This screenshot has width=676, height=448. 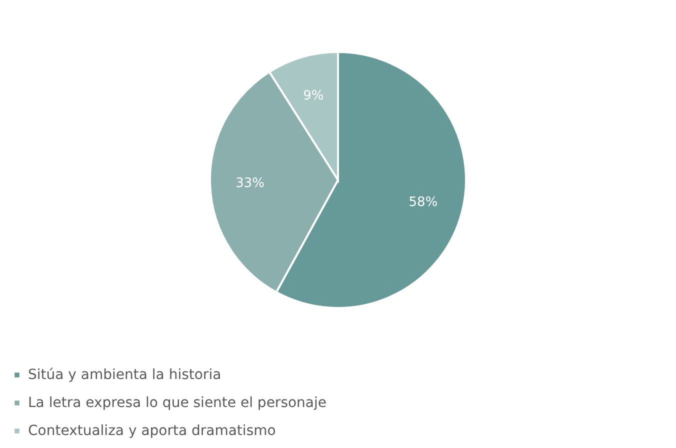 I want to click on legend-label: La letra expresa lo que siente el personaje, so click(x=177, y=403).